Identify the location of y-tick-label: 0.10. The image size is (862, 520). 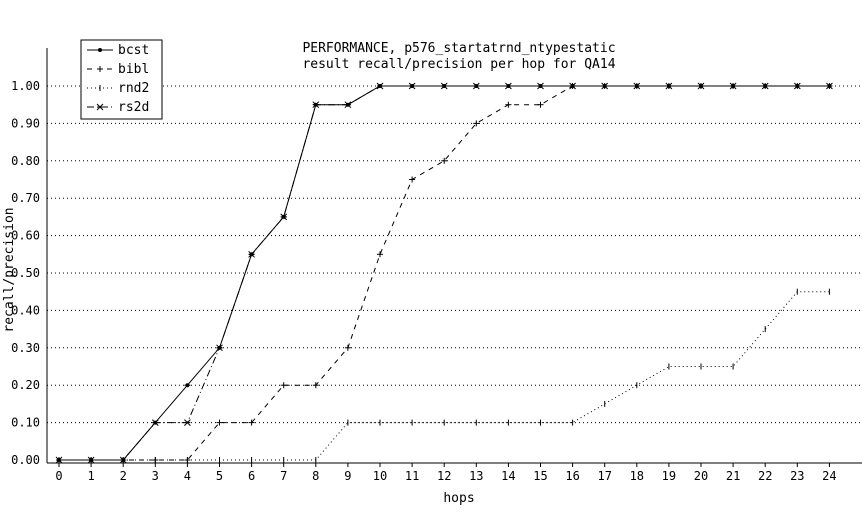
(25, 423).